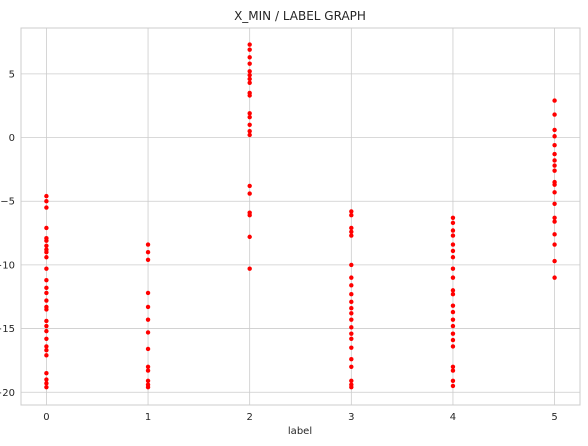 The height and width of the screenshot is (446, 588). I want to click on x-tick-label: 3, so click(351, 417).